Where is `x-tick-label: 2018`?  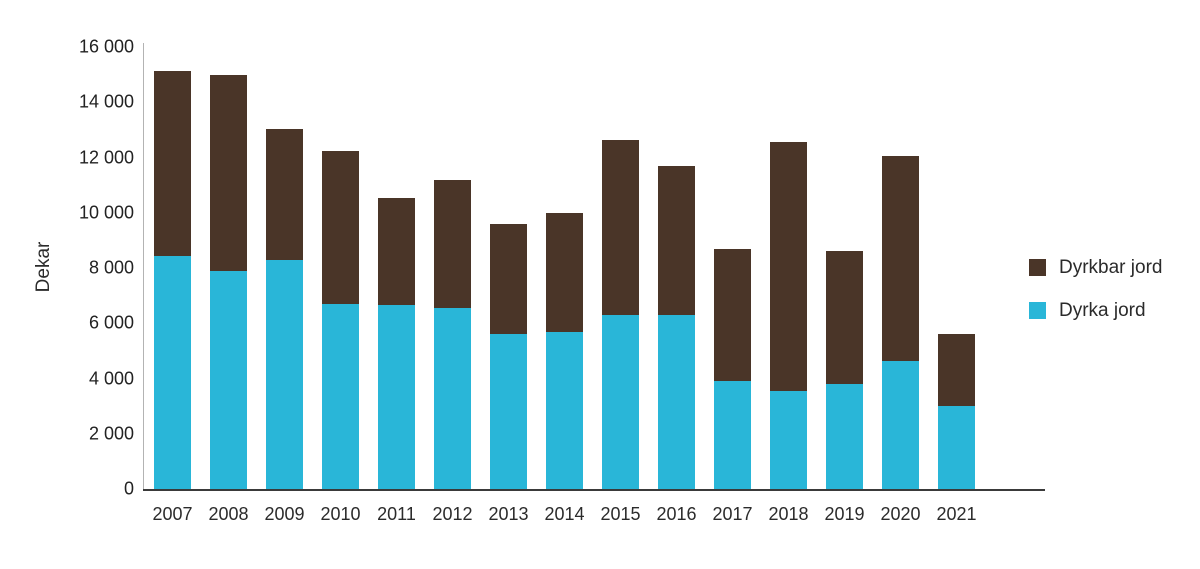
x-tick-label: 2018 is located at coordinates (788, 514).